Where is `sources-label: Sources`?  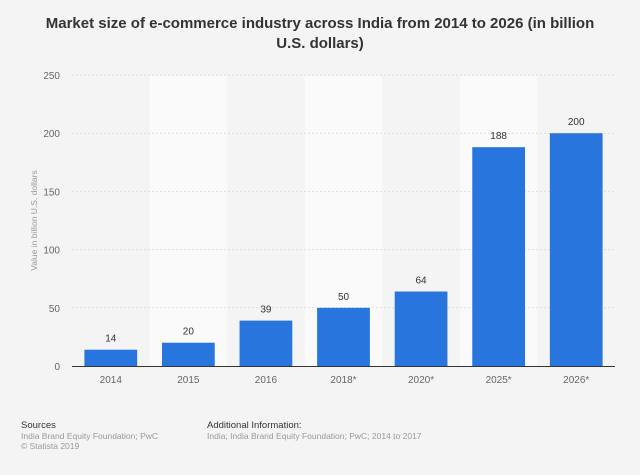 sources-label: Sources is located at coordinates (38, 425).